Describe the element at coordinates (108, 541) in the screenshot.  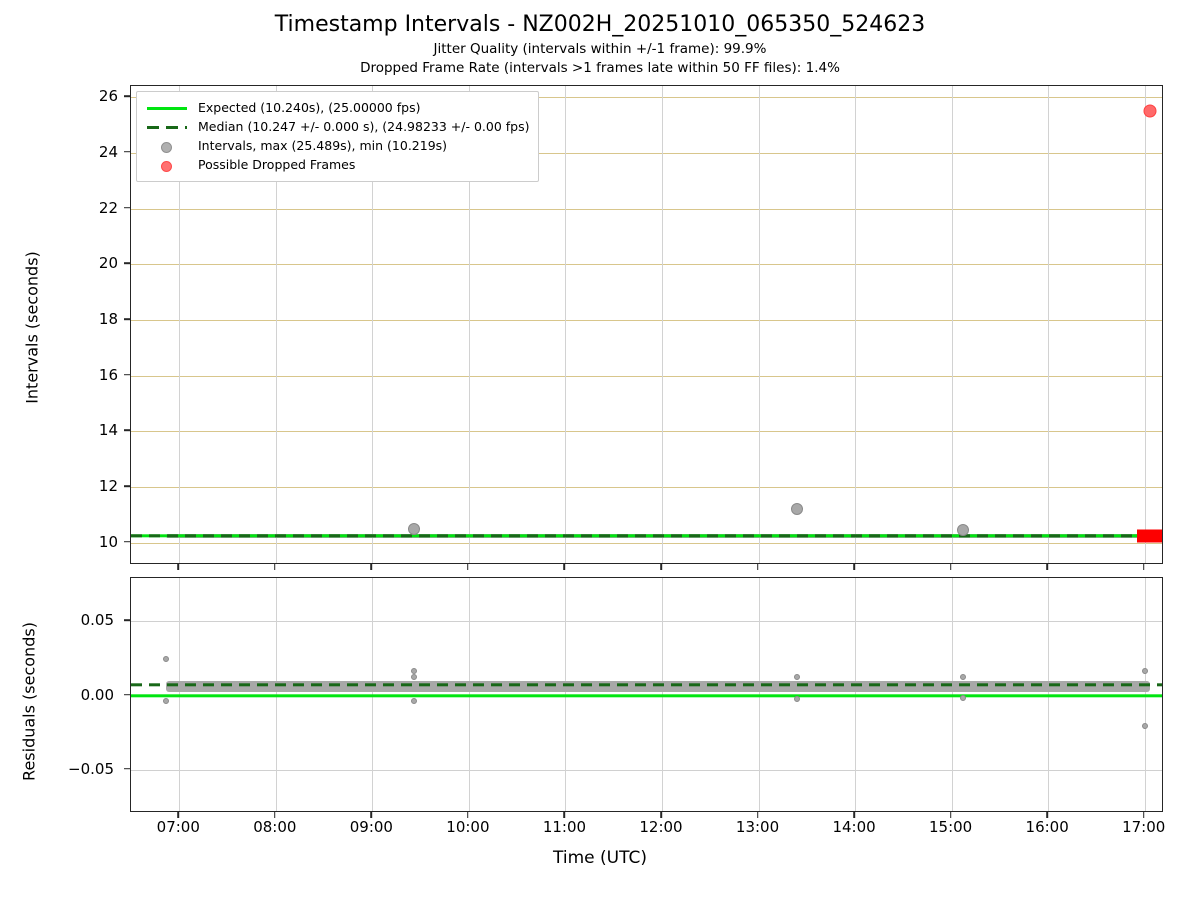
I see `y-tick-label: 10` at that location.